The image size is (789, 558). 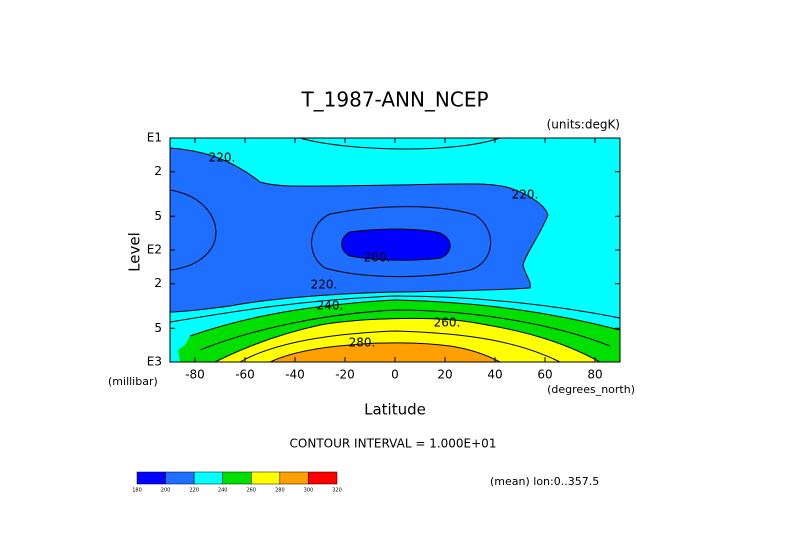 What do you see at coordinates (395, 410) in the screenshot?
I see `x-axis-label: Latitude` at bounding box center [395, 410].